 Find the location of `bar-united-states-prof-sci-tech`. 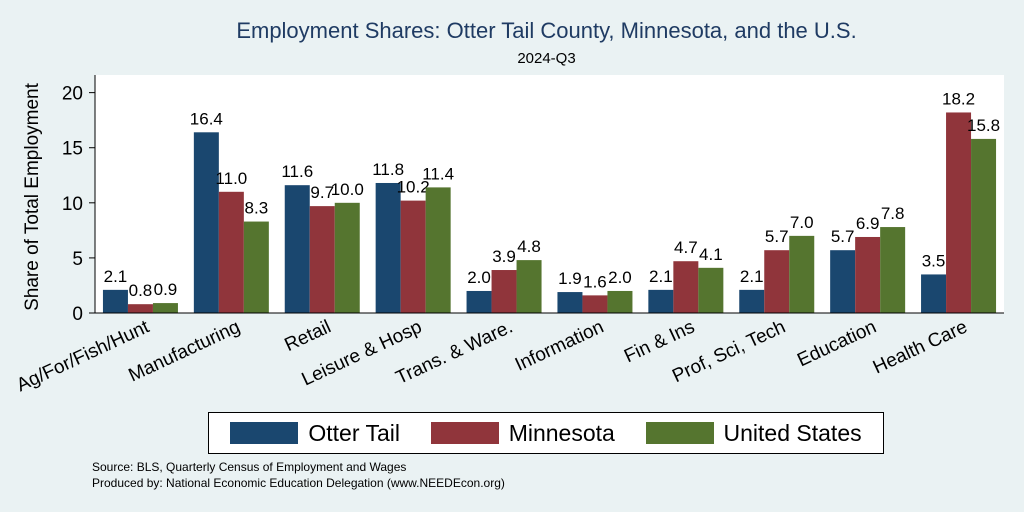

bar-united-states-prof-sci-tech is located at coordinates (802, 274).